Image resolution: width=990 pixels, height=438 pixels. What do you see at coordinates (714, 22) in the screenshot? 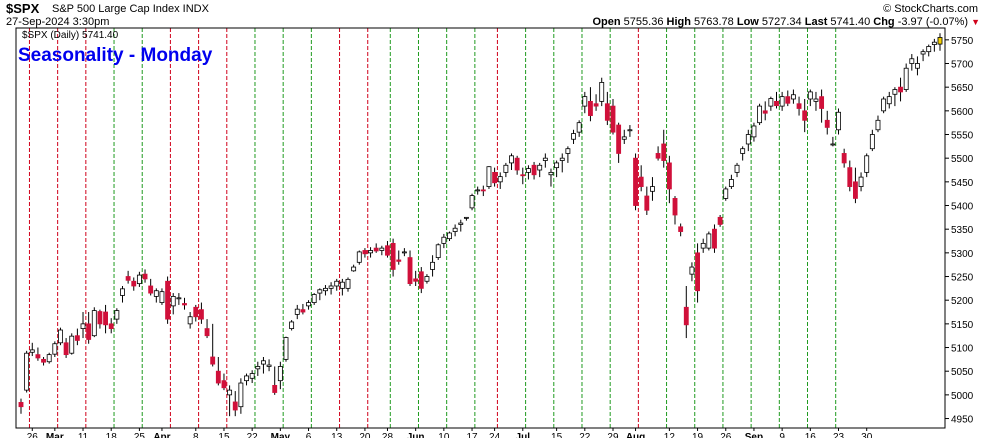
I see `high-value: 5763.78` at bounding box center [714, 22].